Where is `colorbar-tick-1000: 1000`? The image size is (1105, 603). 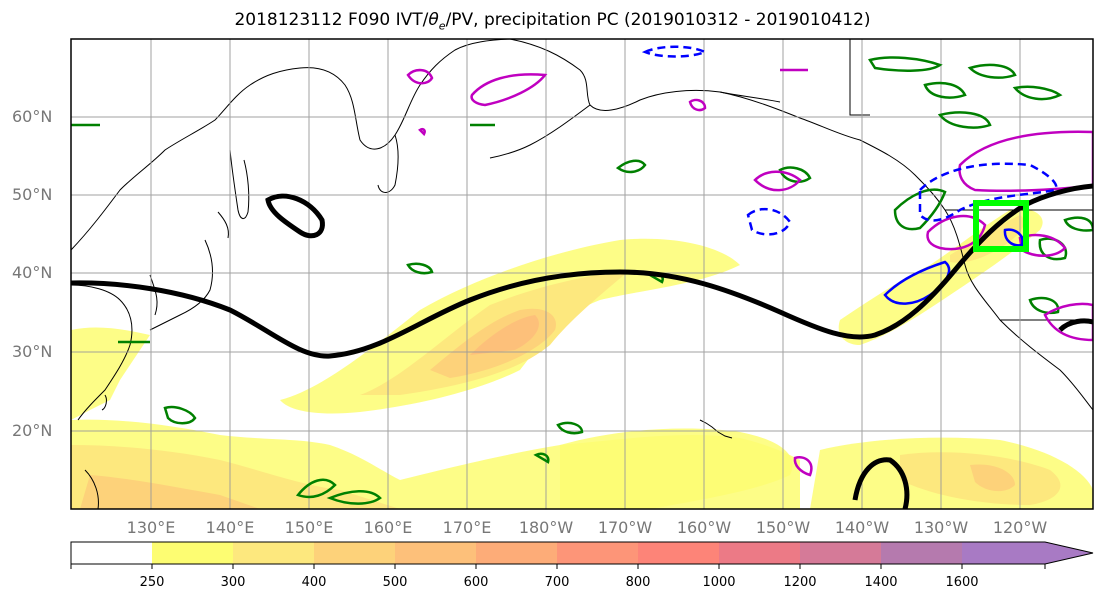 colorbar-tick-1000: 1000 is located at coordinates (719, 582).